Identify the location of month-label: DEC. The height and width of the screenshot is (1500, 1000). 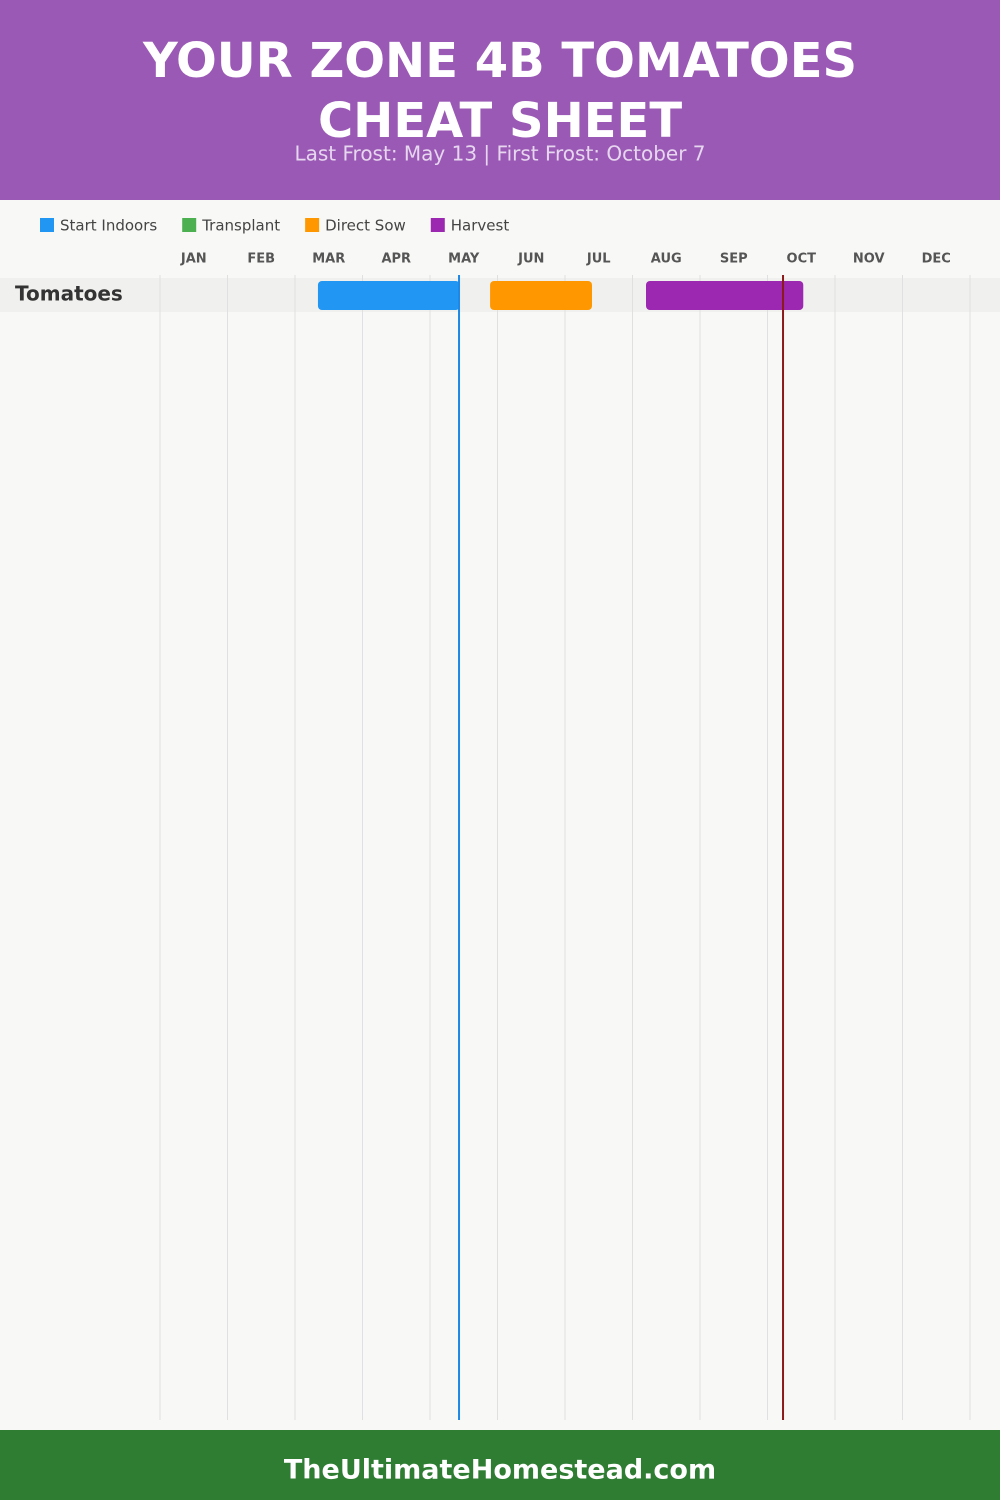
(936, 259).